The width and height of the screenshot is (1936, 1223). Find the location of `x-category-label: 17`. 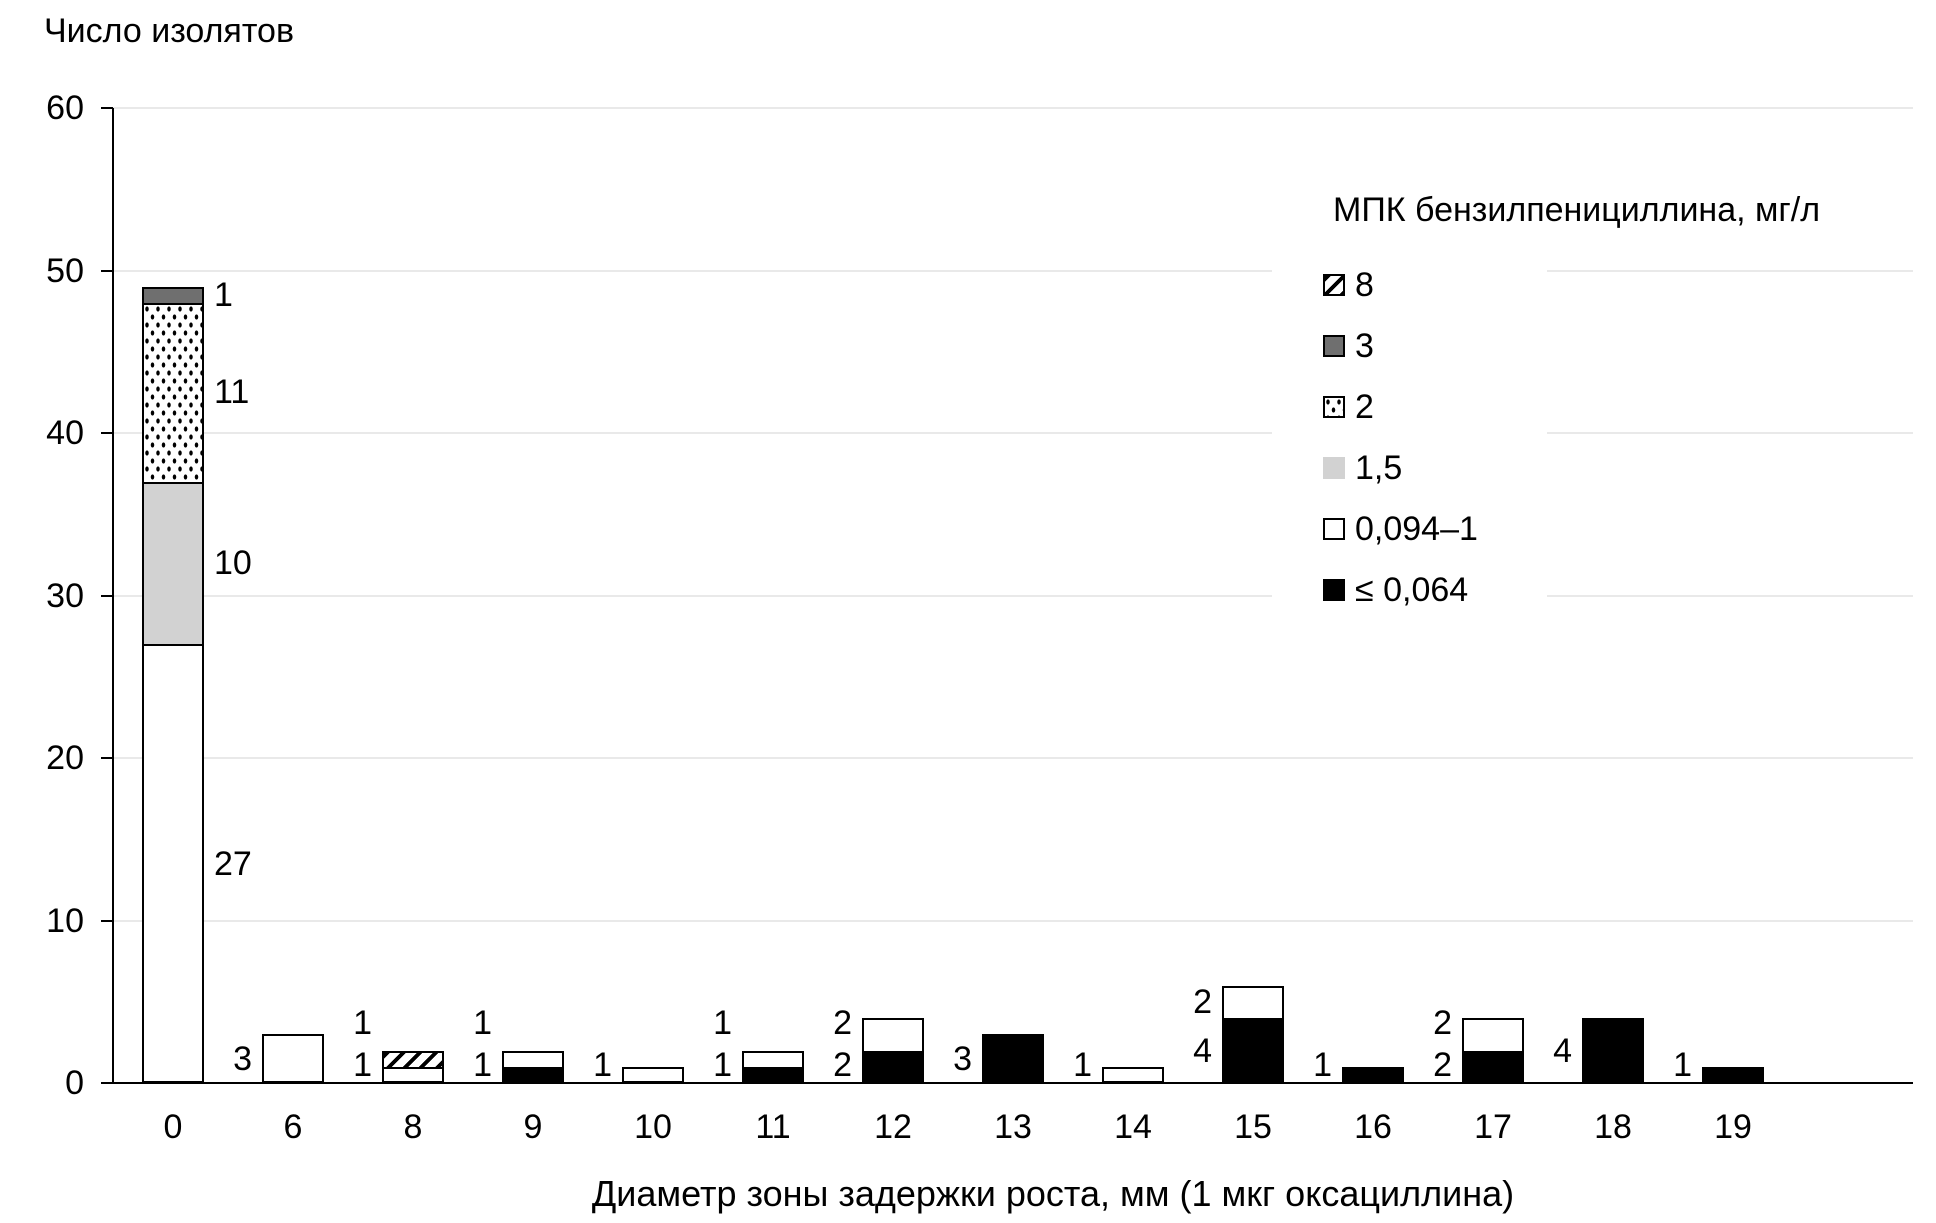

x-category-label: 17 is located at coordinates (1493, 1127).